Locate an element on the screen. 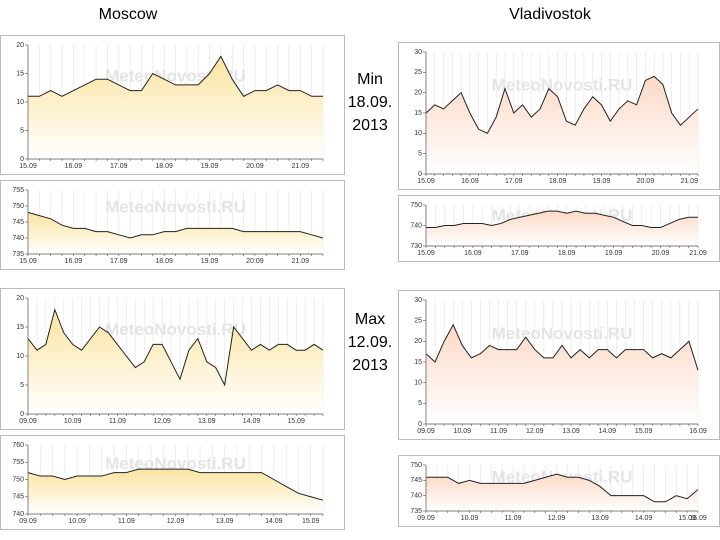 Image resolution: width=720 pixels, height=540 pixels. city-header: Vladivostok is located at coordinates (550, 14).